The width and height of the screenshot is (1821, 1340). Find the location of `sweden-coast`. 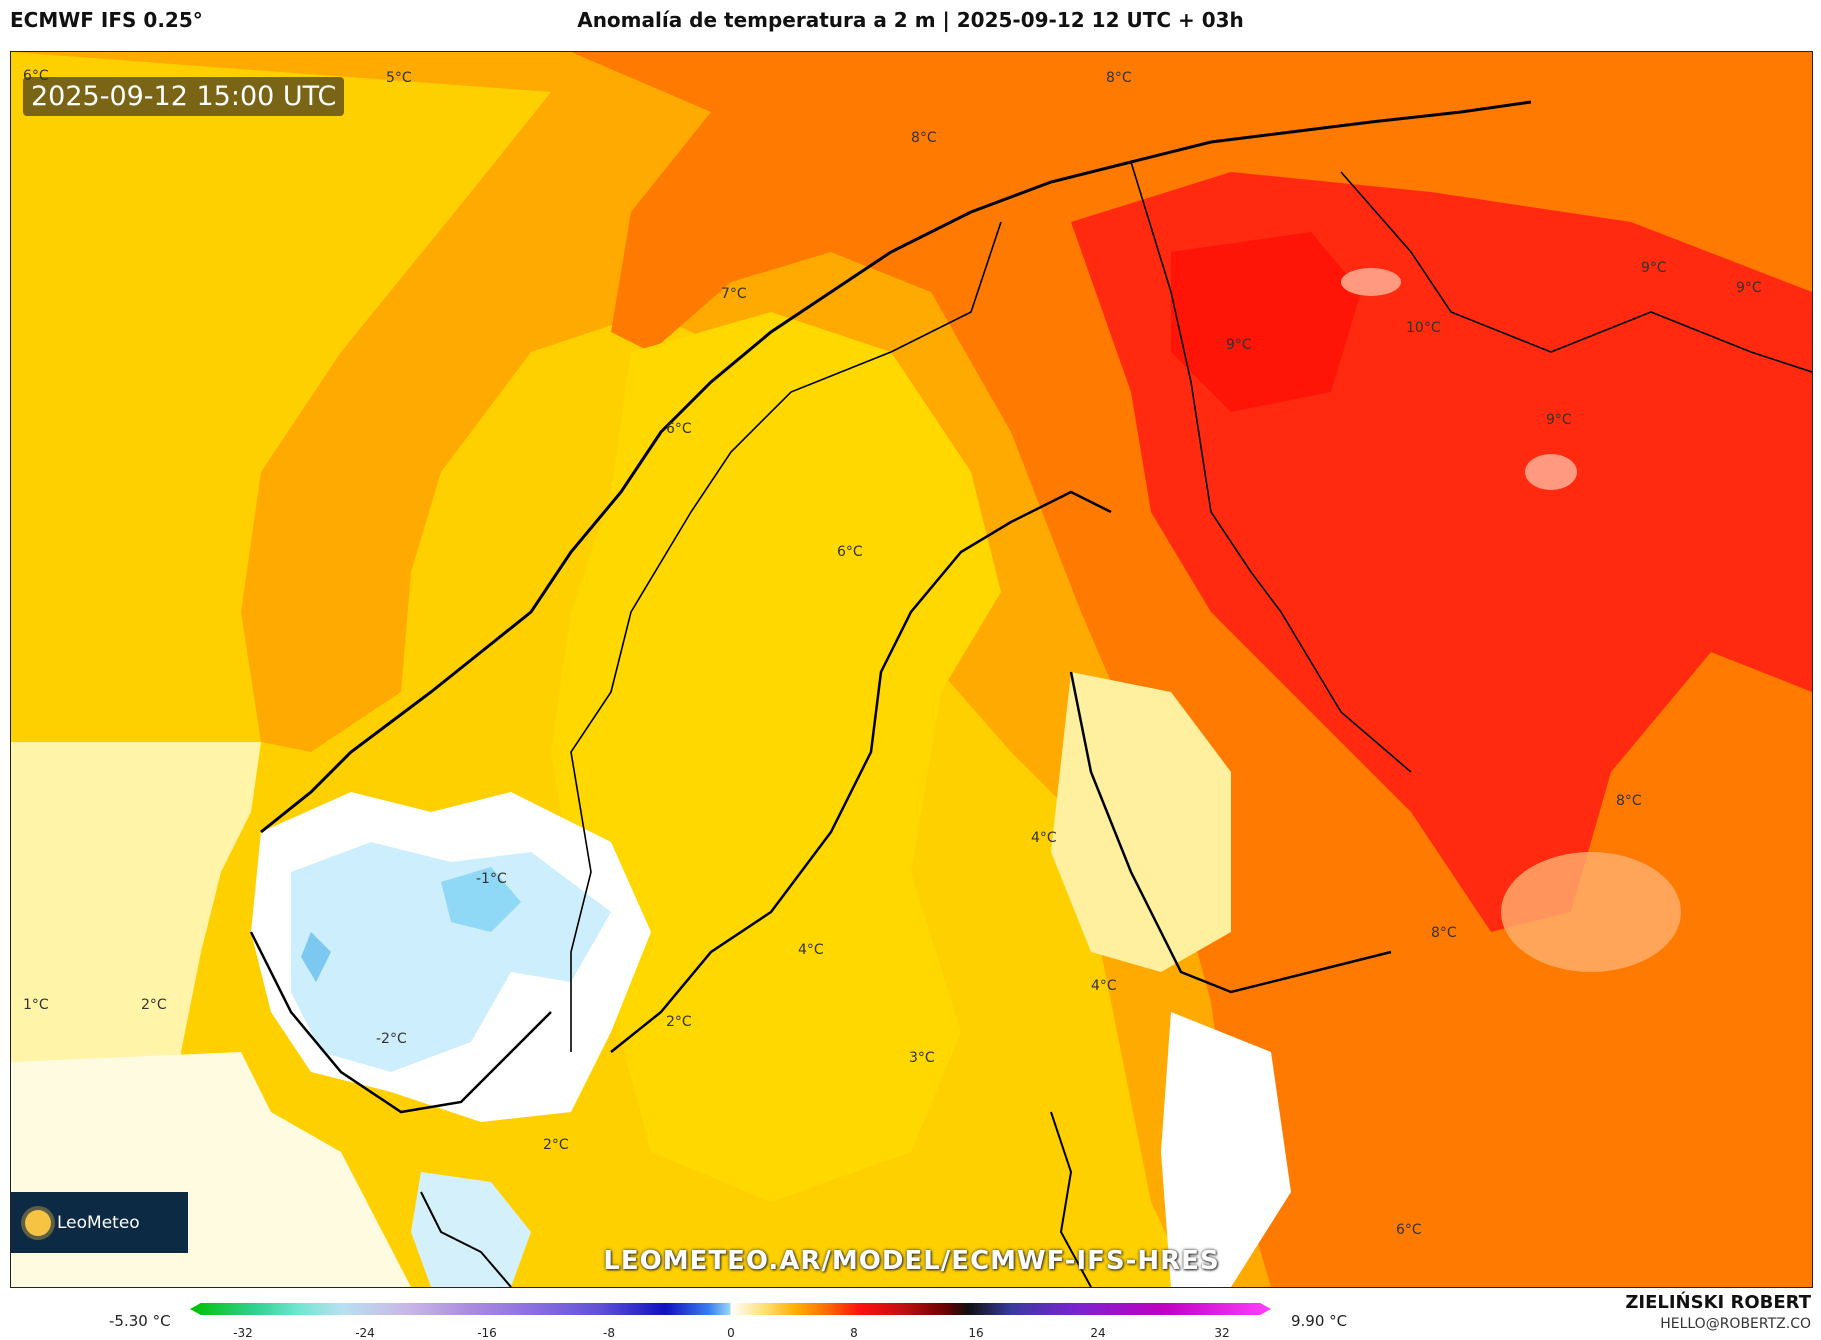

sweden-coast is located at coordinates (861, 771).